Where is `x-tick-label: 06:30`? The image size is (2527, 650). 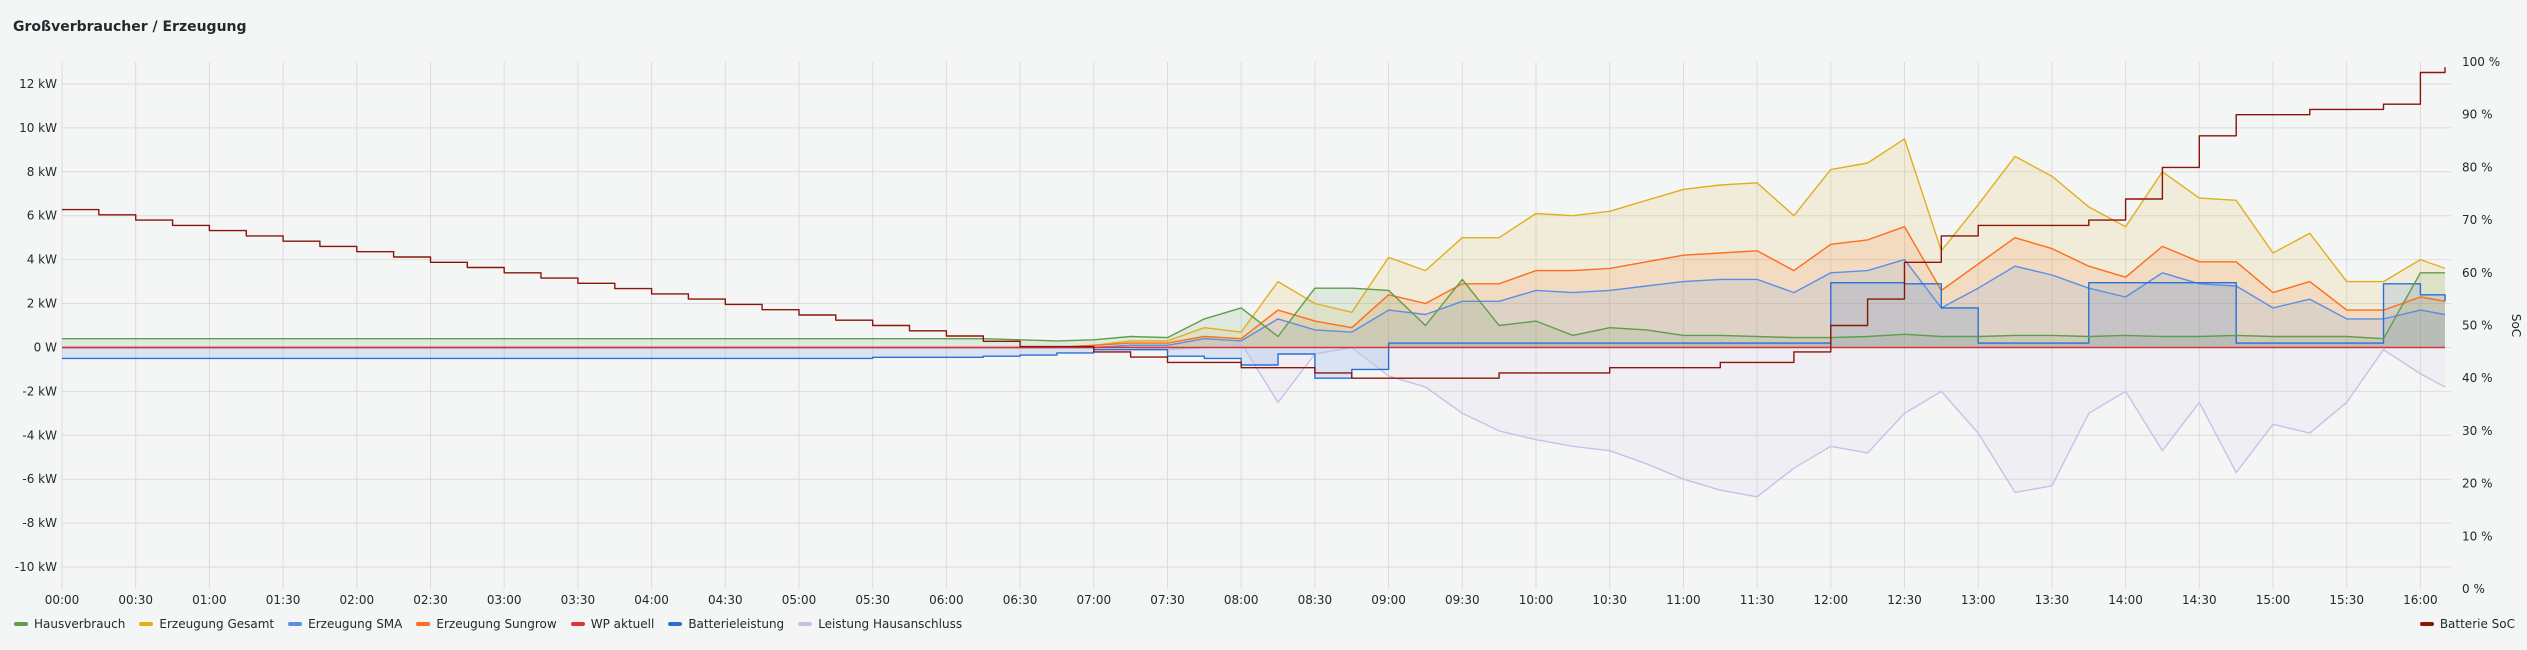
x-tick-label: 06:30 is located at coordinates (1020, 600).